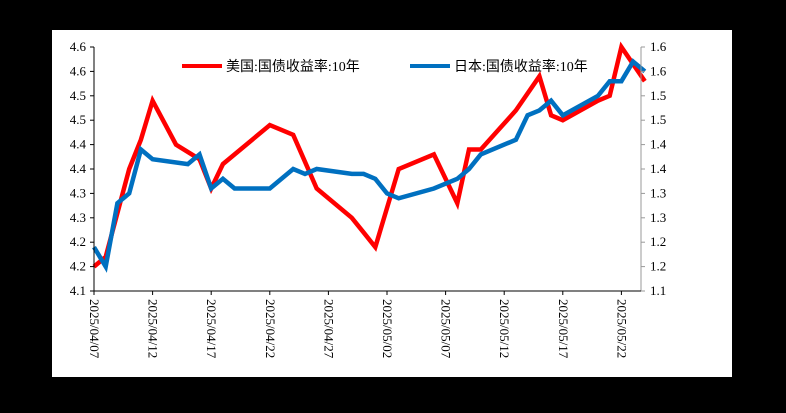 Image resolution: width=786 pixels, height=413 pixels. Describe the element at coordinates (446, 329) in the screenshot. I see `x-tick-label: 2025/05/07` at that location.